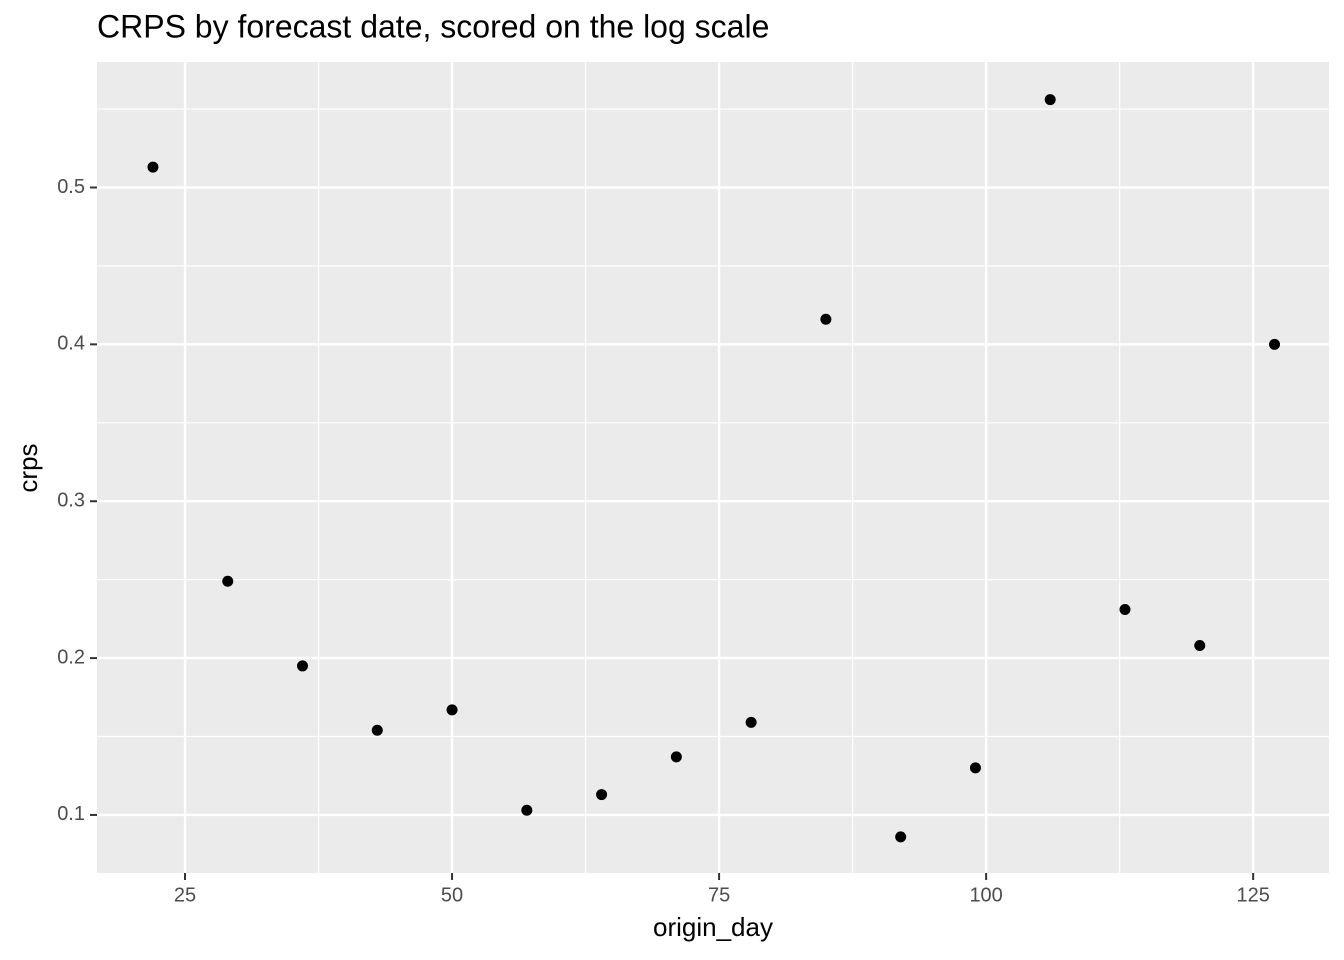  Describe the element at coordinates (71, 187) in the screenshot. I see `y-tick-label: 0.5` at that location.